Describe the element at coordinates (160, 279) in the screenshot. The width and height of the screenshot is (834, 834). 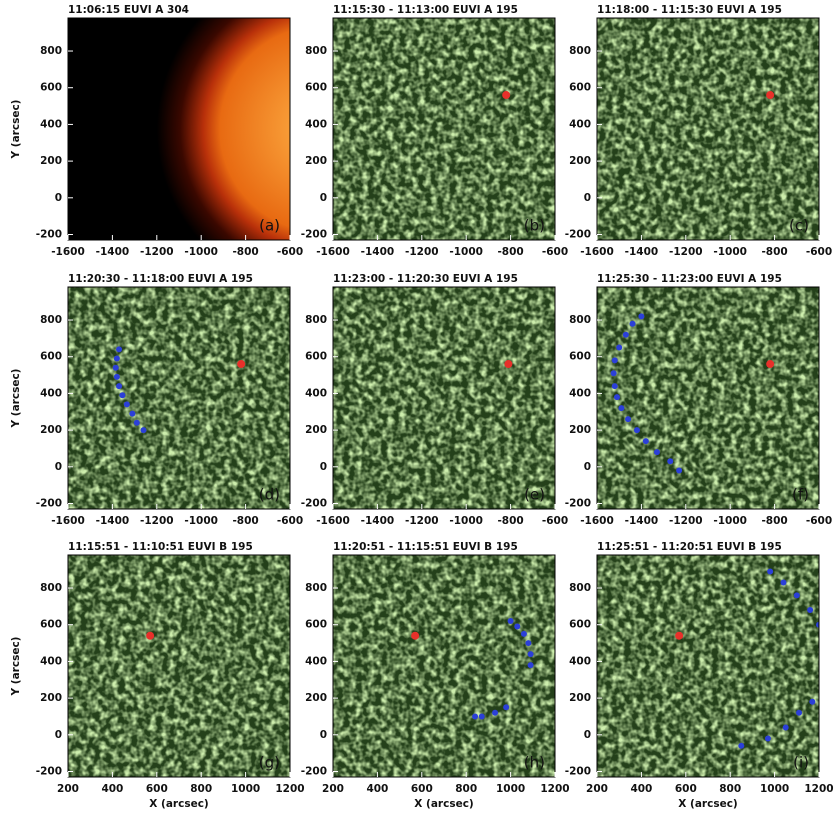
I see `panel-title: 11:20:30 - 11:18:00 EUVI A 195` at that location.